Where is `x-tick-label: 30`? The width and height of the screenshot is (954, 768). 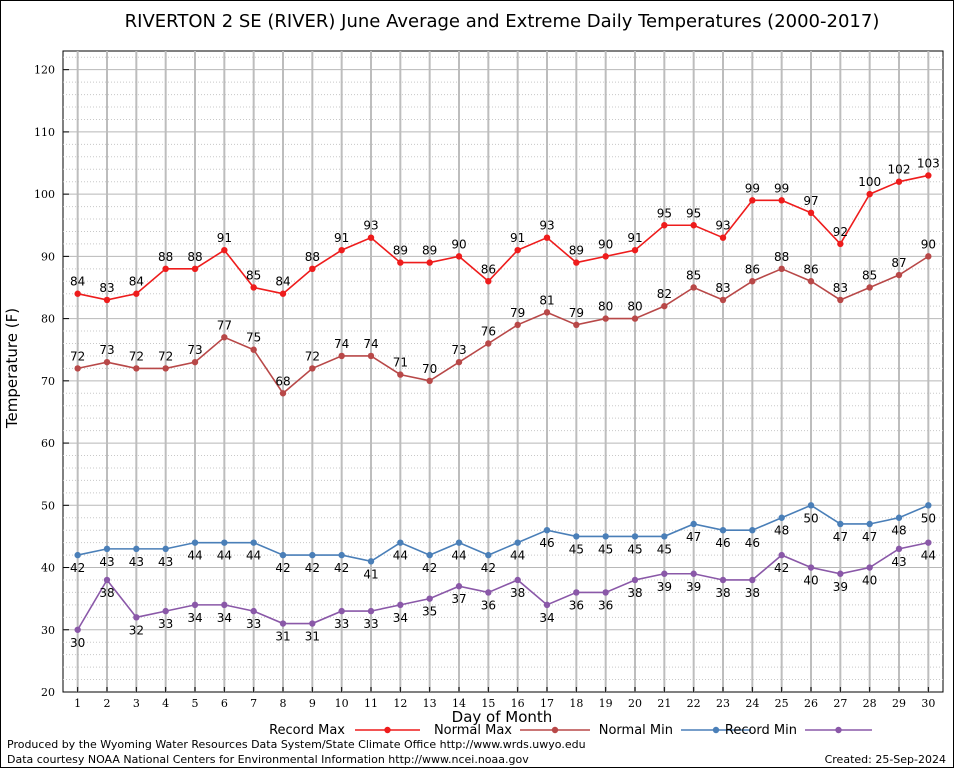
x-tick-label: 30 is located at coordinates (928, 703).